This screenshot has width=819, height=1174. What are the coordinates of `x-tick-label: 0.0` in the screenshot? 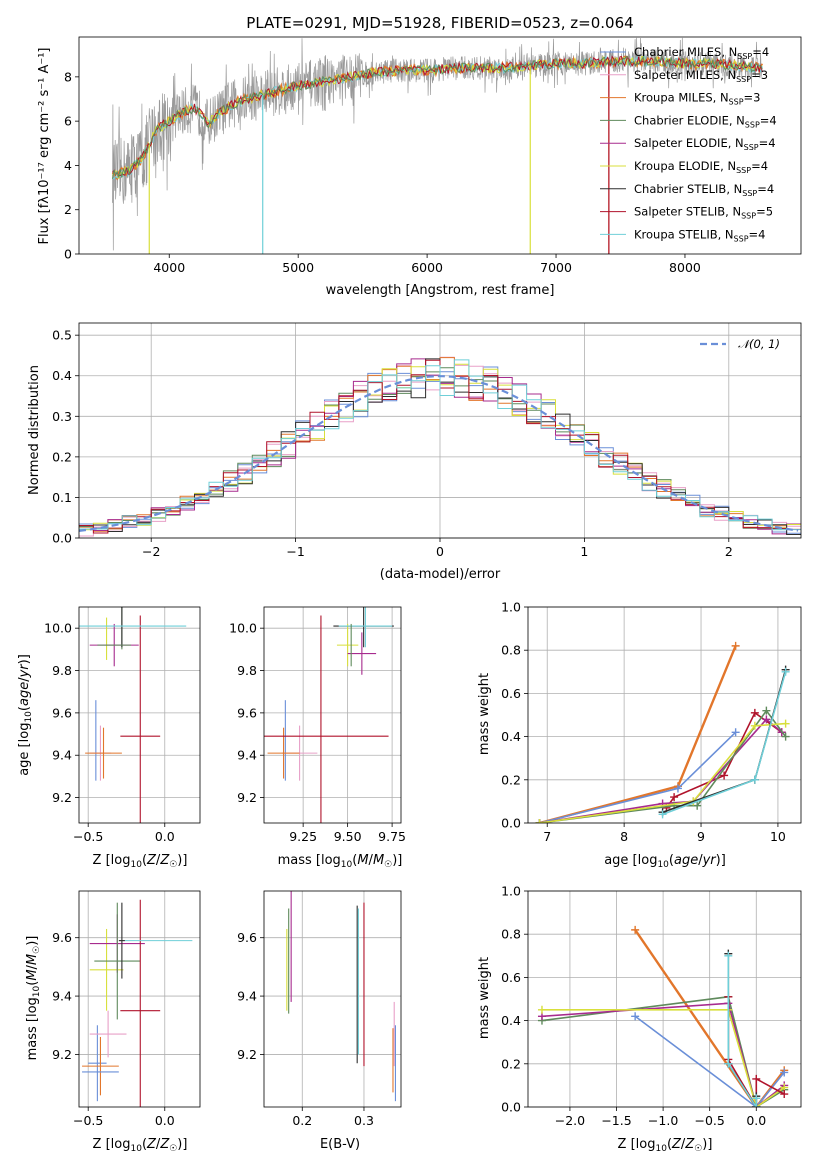 It's located at (756, 1120).